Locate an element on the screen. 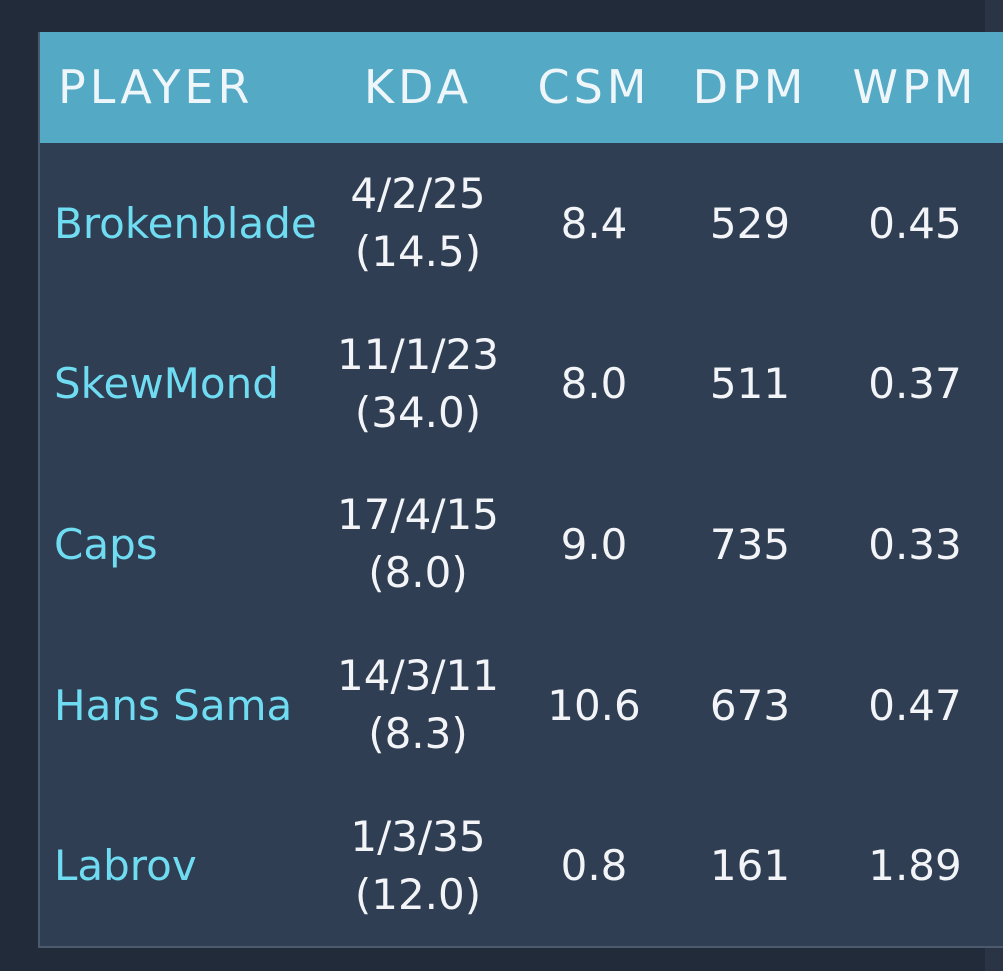  dpm-value: 673 is located at coordinates (750, 705).